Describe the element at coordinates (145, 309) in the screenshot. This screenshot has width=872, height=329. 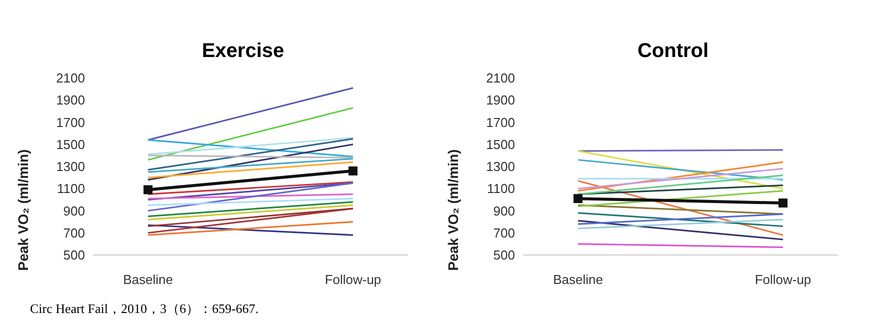
I see `text: Circ Heart Fail，2010，3（6）：659-667.` at that location.